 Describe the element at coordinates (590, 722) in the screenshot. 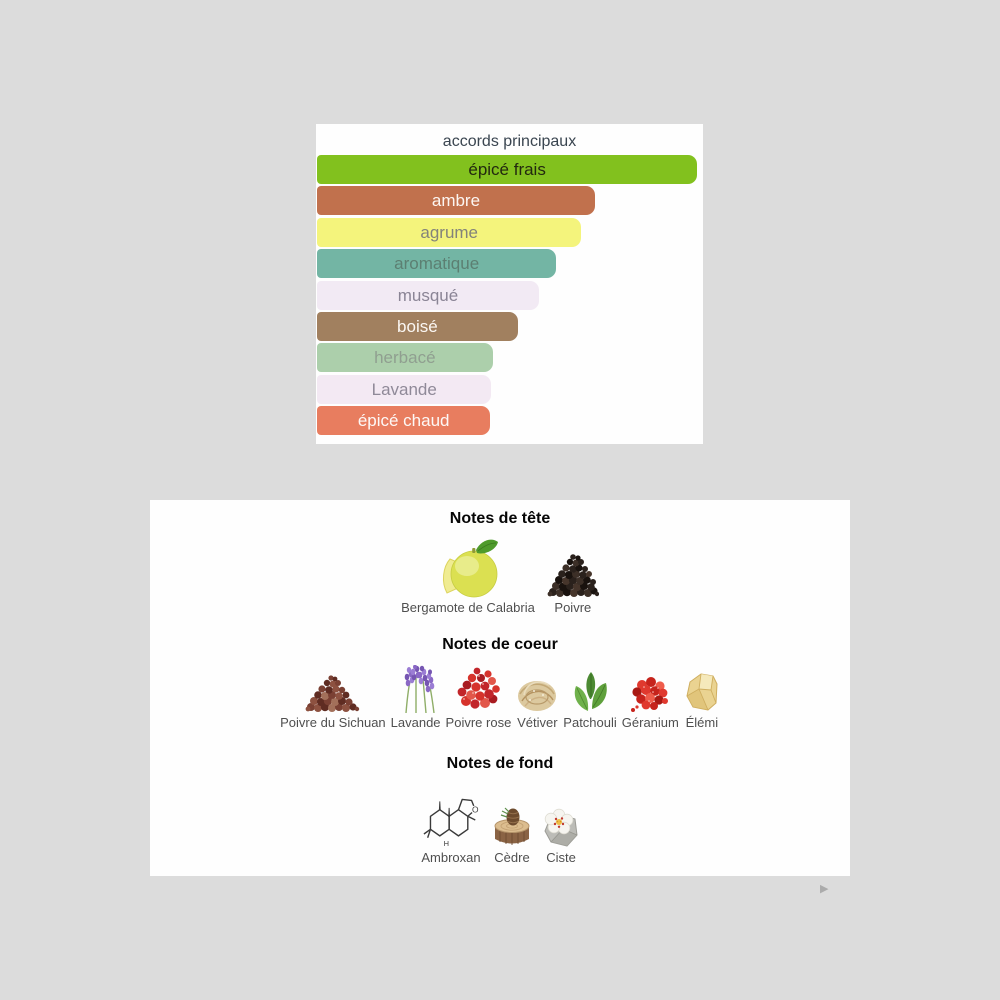

I see `note-label: Patchouli` at that location.